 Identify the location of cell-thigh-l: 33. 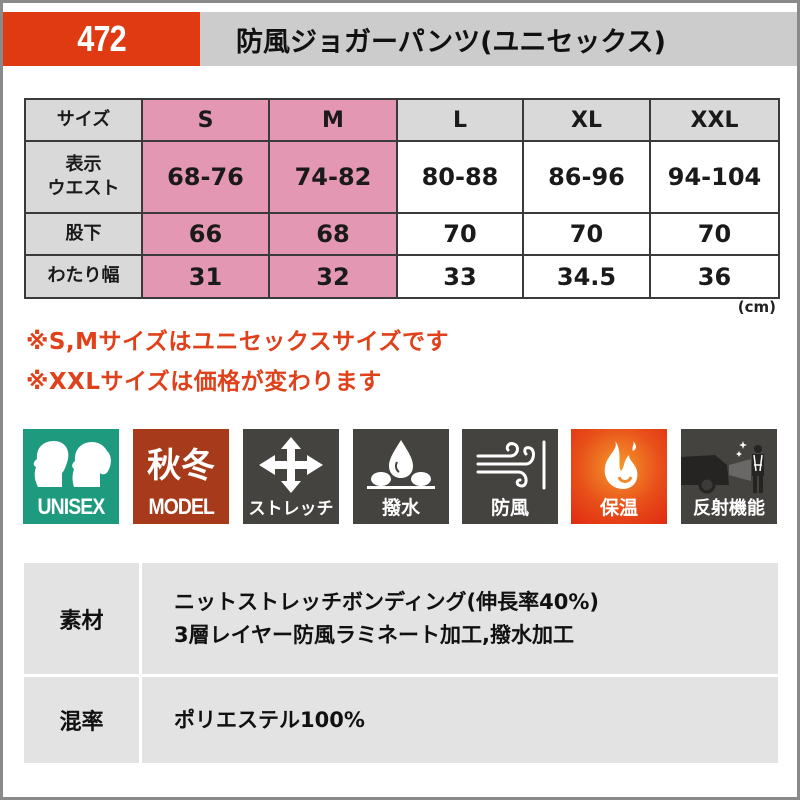
(460, 276).